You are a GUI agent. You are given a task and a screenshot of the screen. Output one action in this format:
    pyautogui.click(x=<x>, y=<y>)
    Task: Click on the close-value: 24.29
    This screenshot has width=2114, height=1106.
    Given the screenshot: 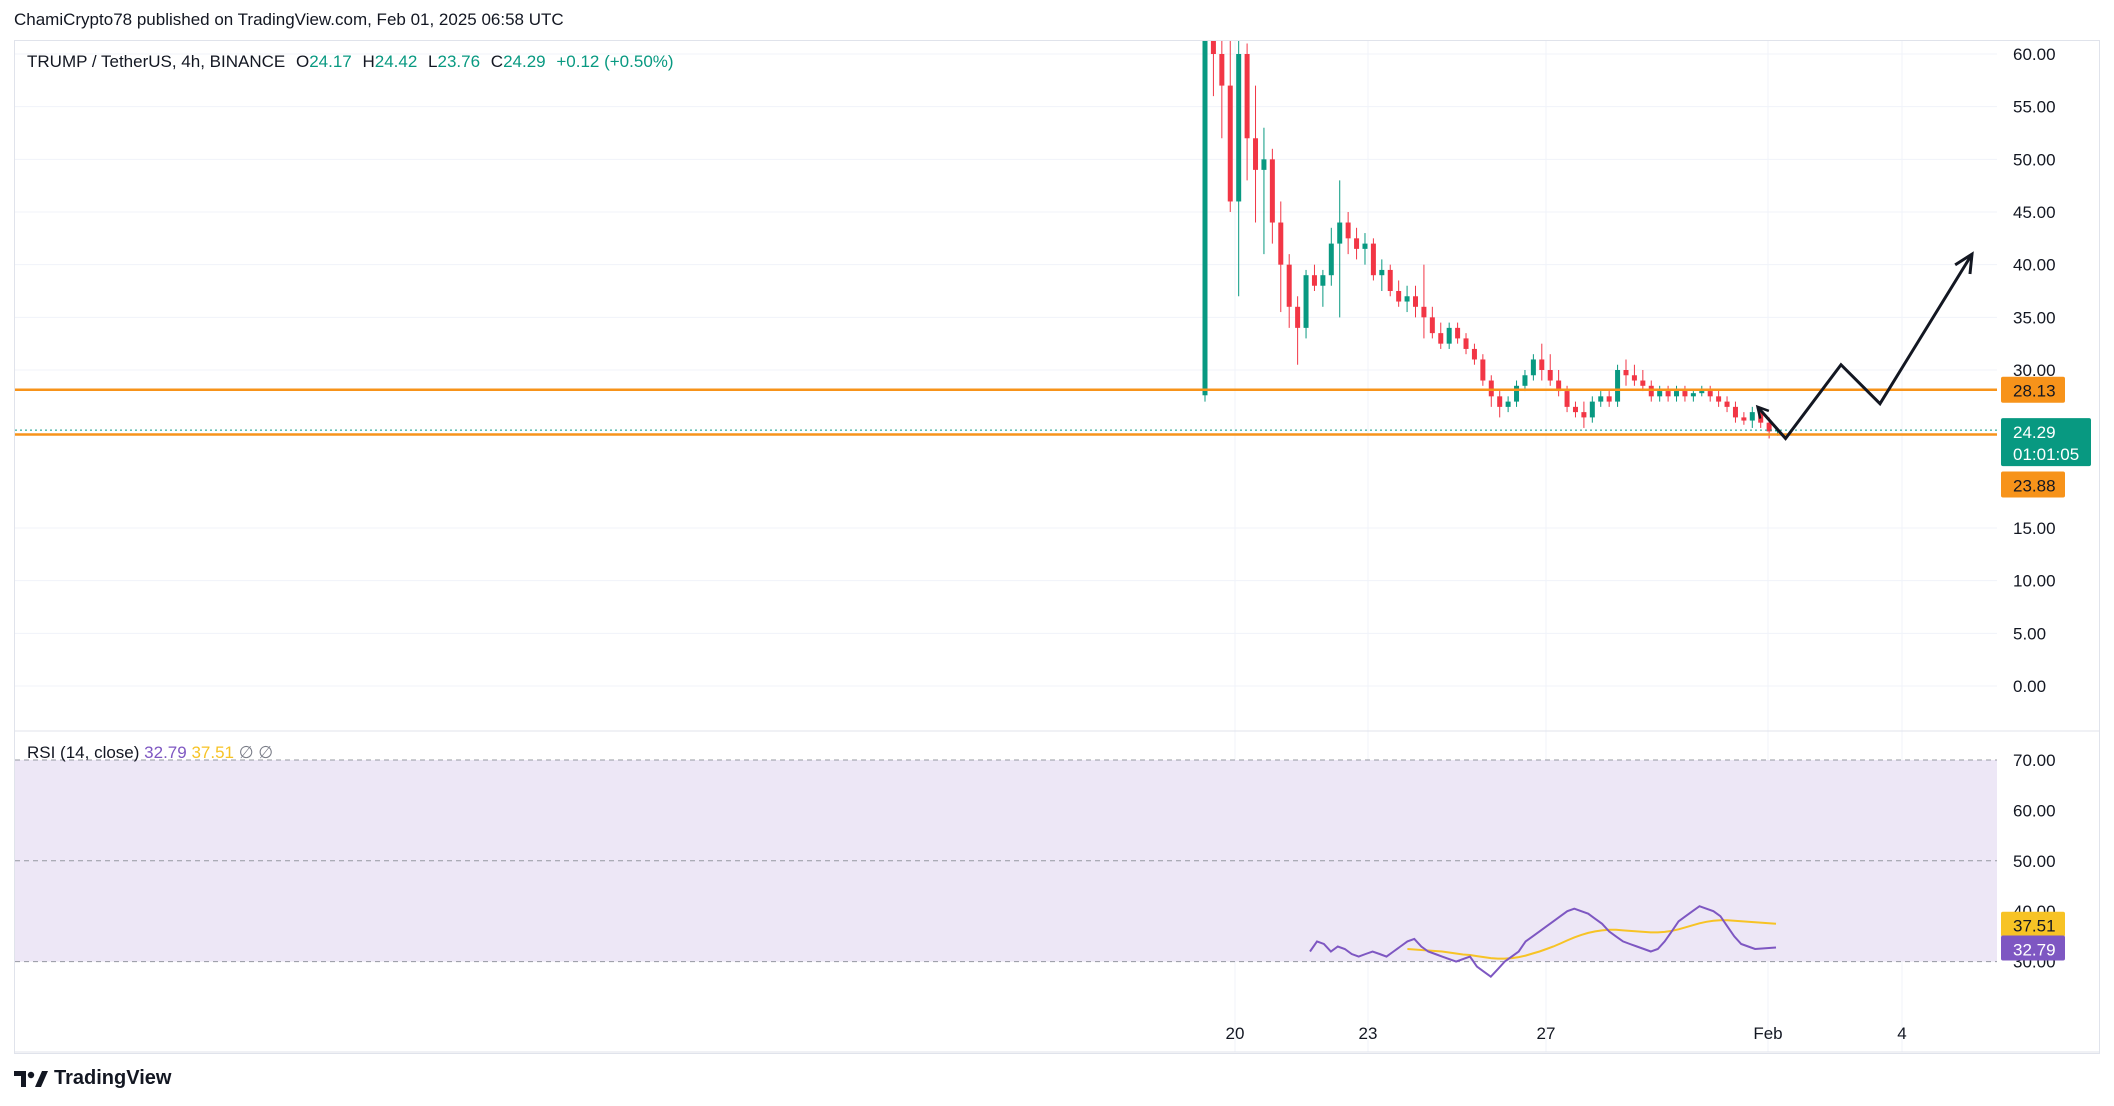 What is the action you would take?
    pyautogui.click(x=524, y=61)
    